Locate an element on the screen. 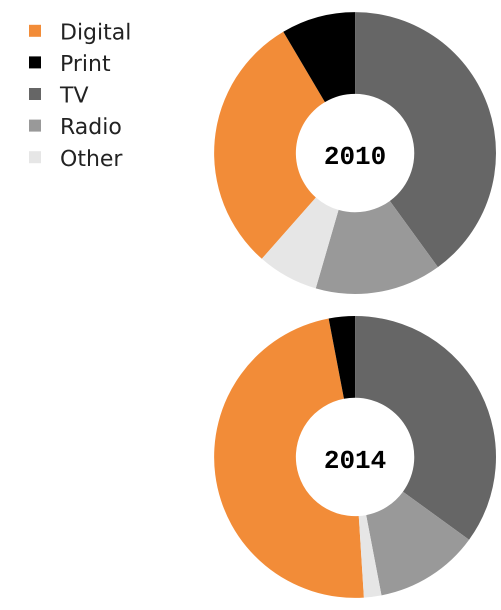 Image resolution: width=501 pixels, height=610 pixels. legend-label: TV is located at coordinates (73, 96).